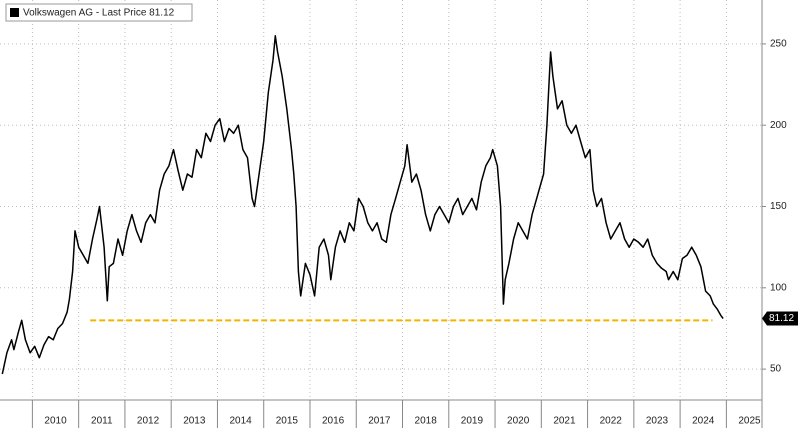 This screenshot has width=800, height=428. I want to click on legend-label: Volkswagen AG - Last Price 81.12, so click(99, 13).